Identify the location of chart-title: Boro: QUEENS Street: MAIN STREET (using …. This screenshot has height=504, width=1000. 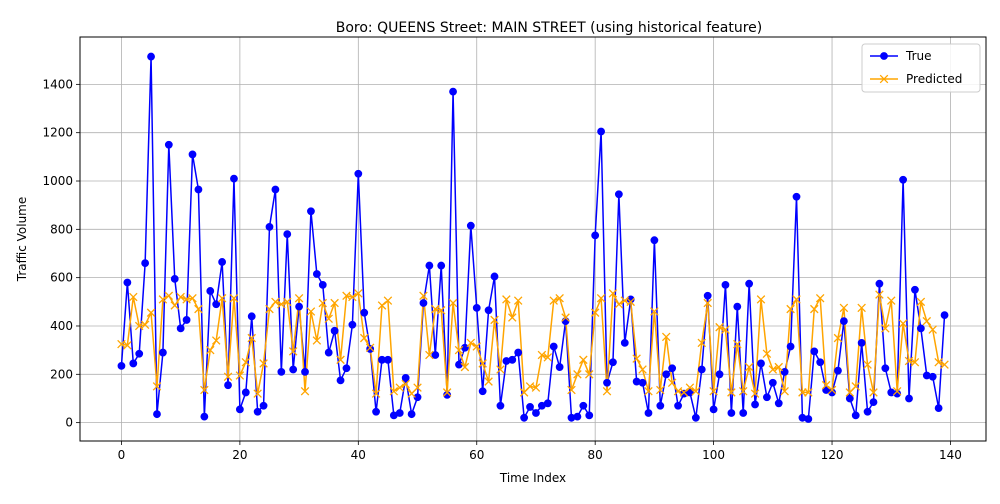
(549, 28).